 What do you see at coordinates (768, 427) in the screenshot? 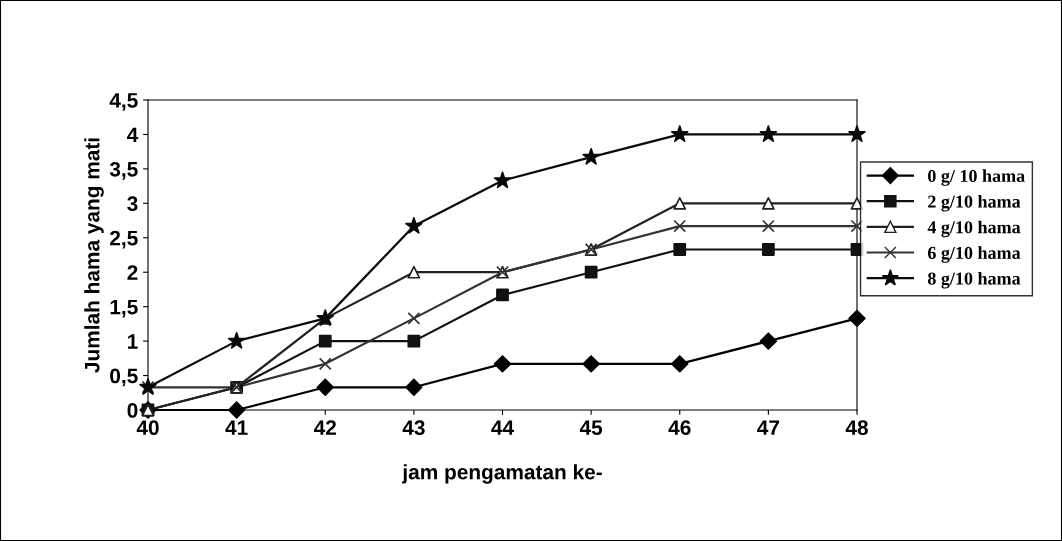
I see `x-tick-label: 47` at bounding box center [768, 427].